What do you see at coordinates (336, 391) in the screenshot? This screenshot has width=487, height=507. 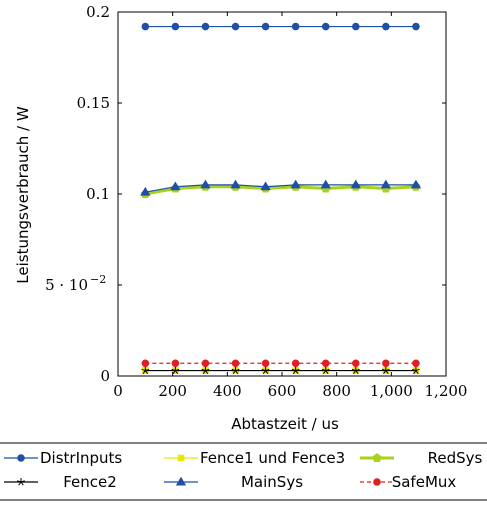 I see `x-tick-label: 800` at bounding box center [336, 391].